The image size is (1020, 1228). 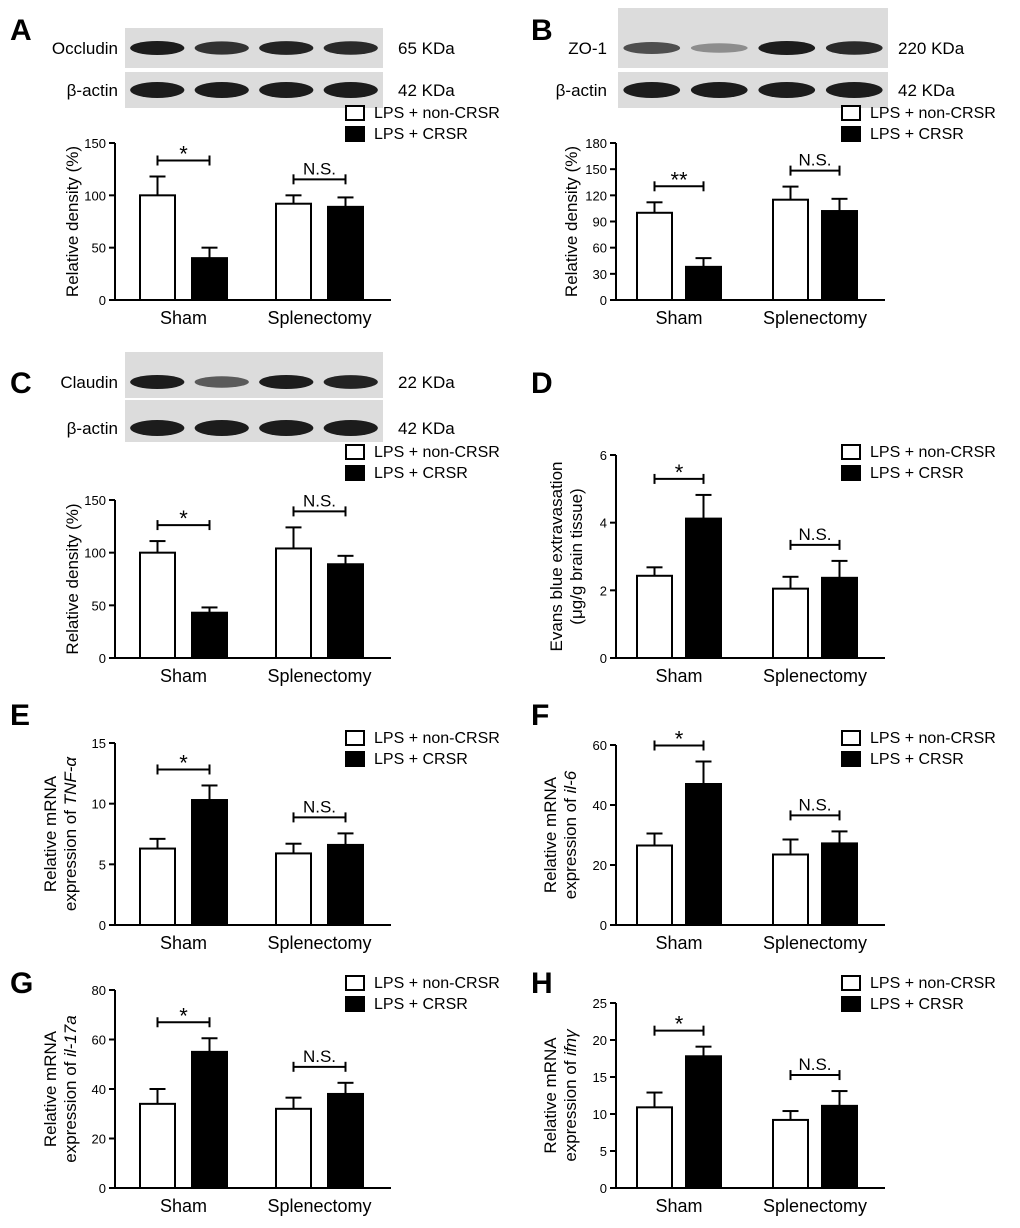 What do you see at coordinates (560, 834) in the screenshot?
I see `y-axis-label: Relative mRNAexpression of il-6` at bounding box center [560, 834].